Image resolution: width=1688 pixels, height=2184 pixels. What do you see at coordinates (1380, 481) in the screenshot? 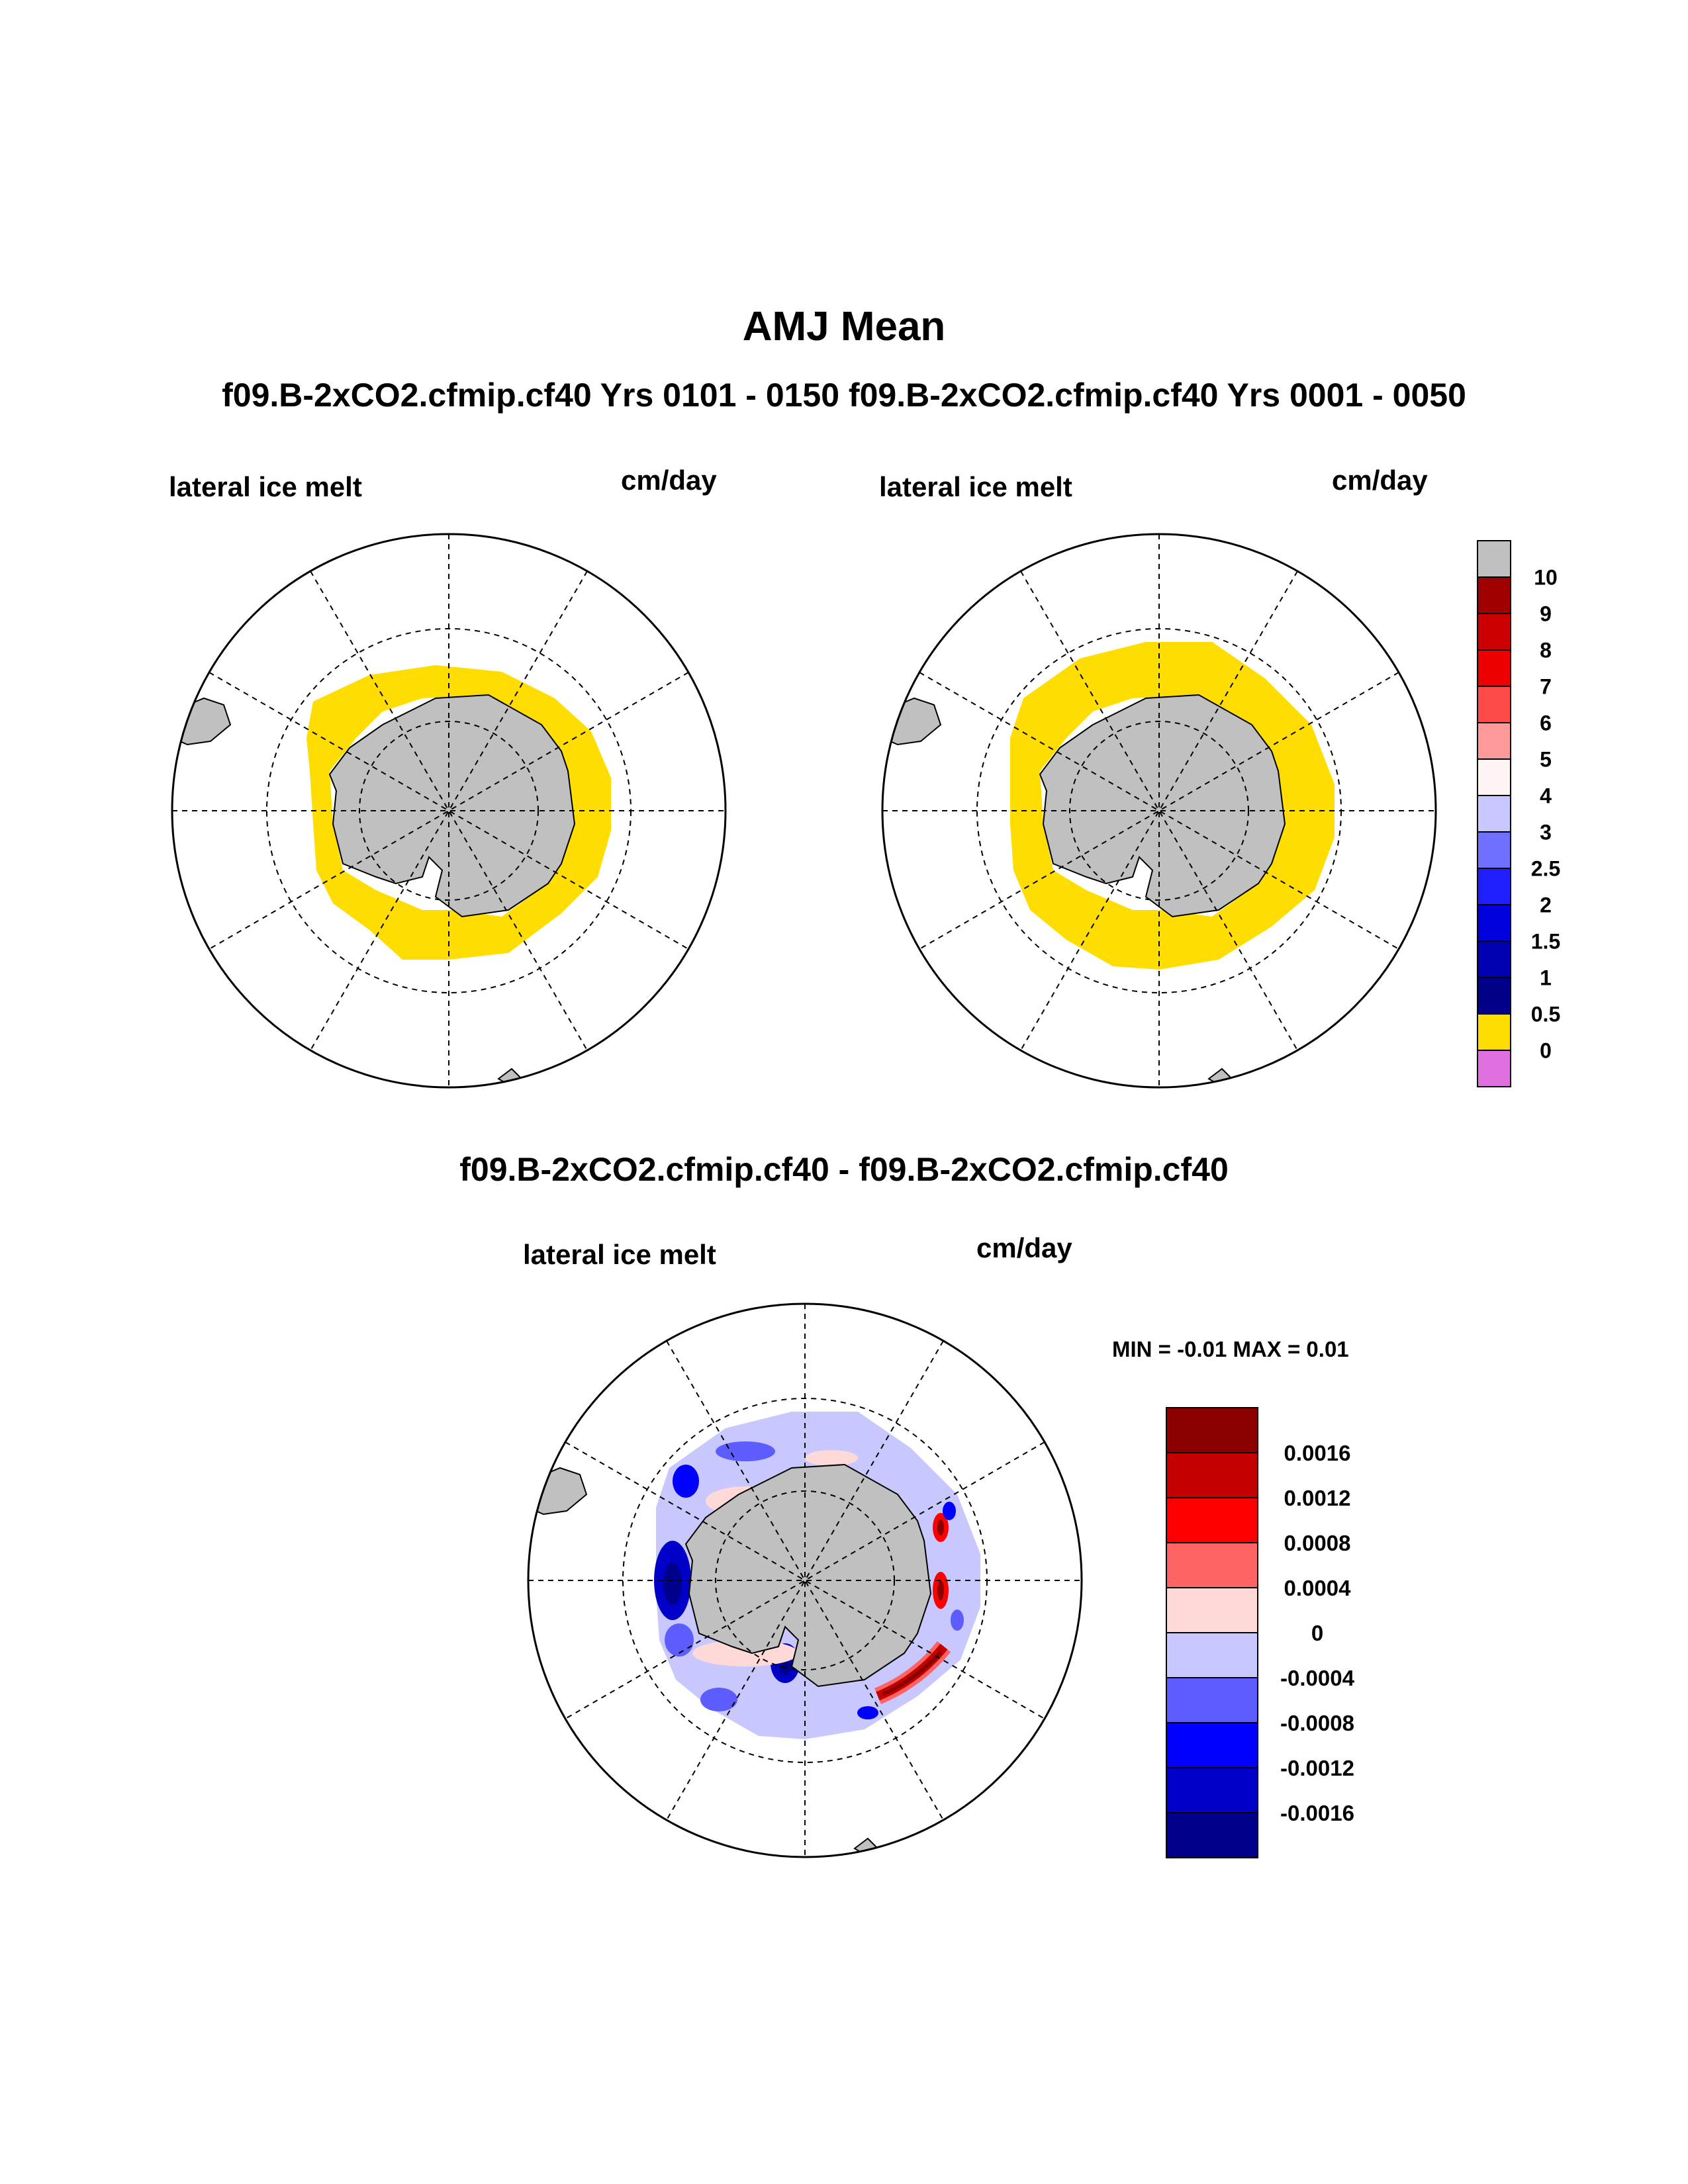
I see `panel2-units-label: cm/day` at bounding box center [1380, 481].